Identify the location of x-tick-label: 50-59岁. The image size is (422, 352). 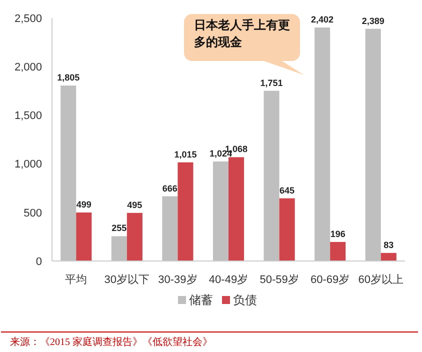
(279, 280).